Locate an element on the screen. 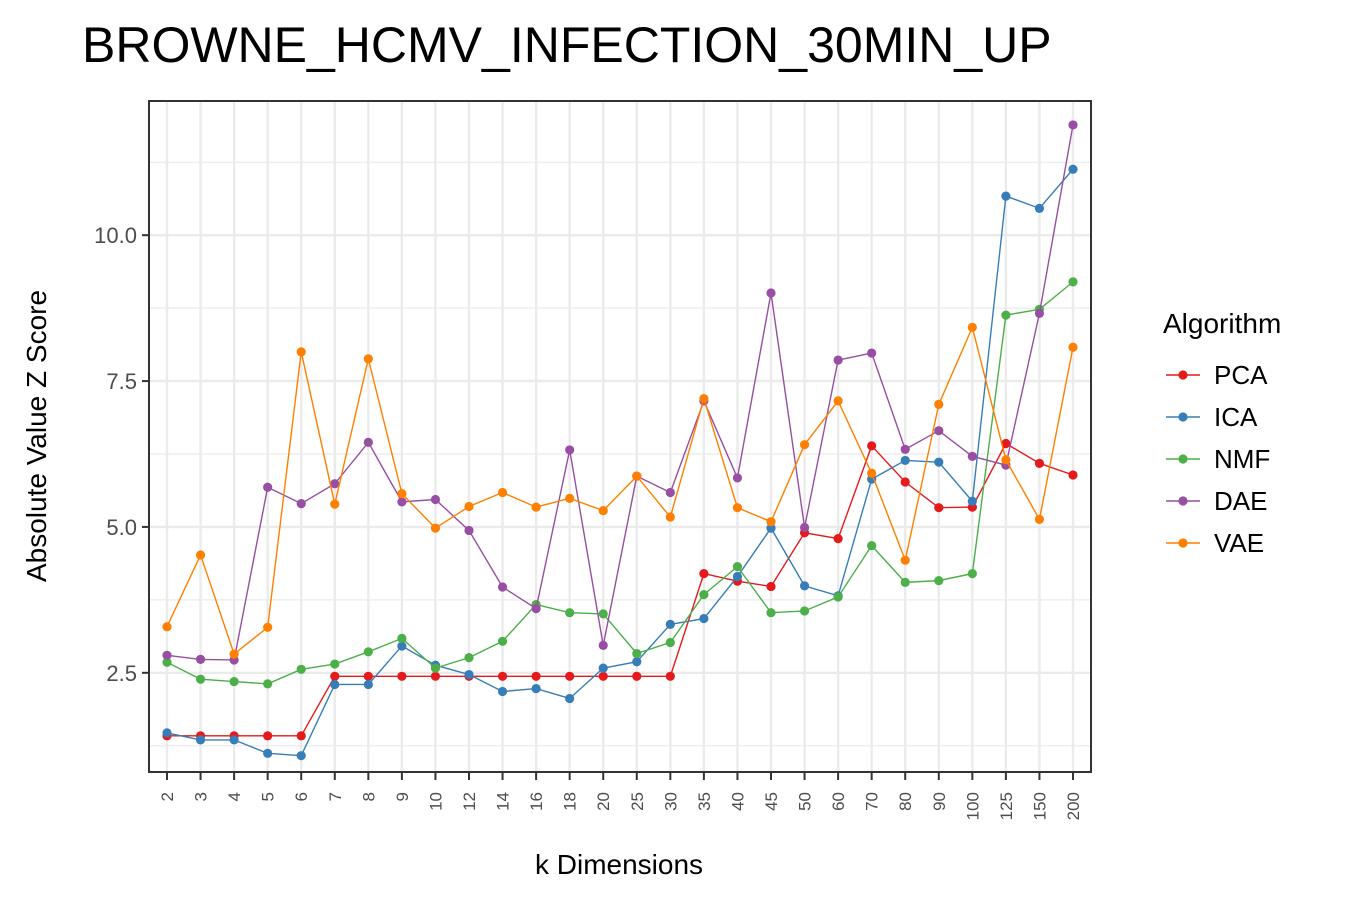 Image resolution: width=1350 pixels, height=900 pixels. x-tick-label: 200 is located at coordinates (1073, 806).